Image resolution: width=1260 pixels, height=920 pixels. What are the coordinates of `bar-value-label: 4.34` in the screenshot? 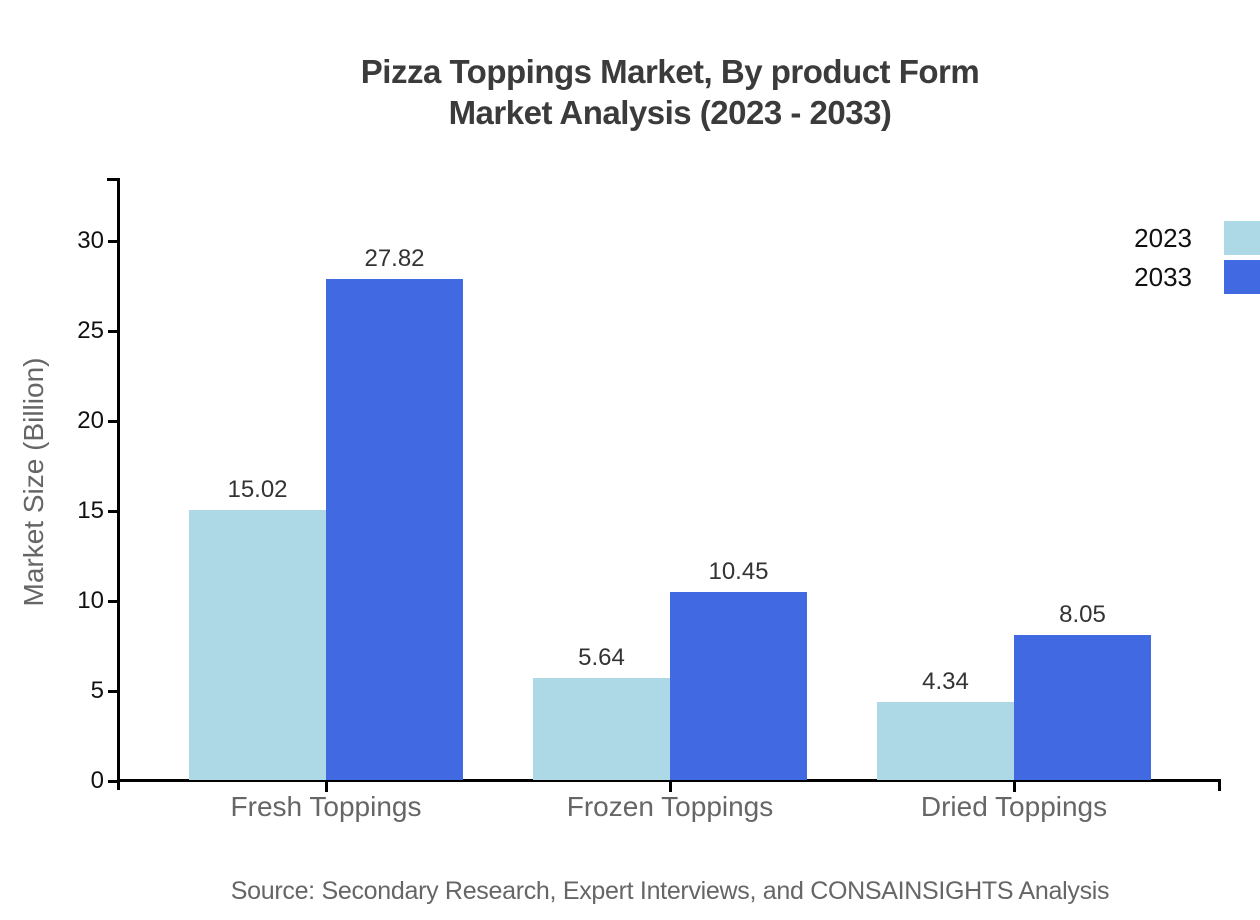 It's located at (945, 681).